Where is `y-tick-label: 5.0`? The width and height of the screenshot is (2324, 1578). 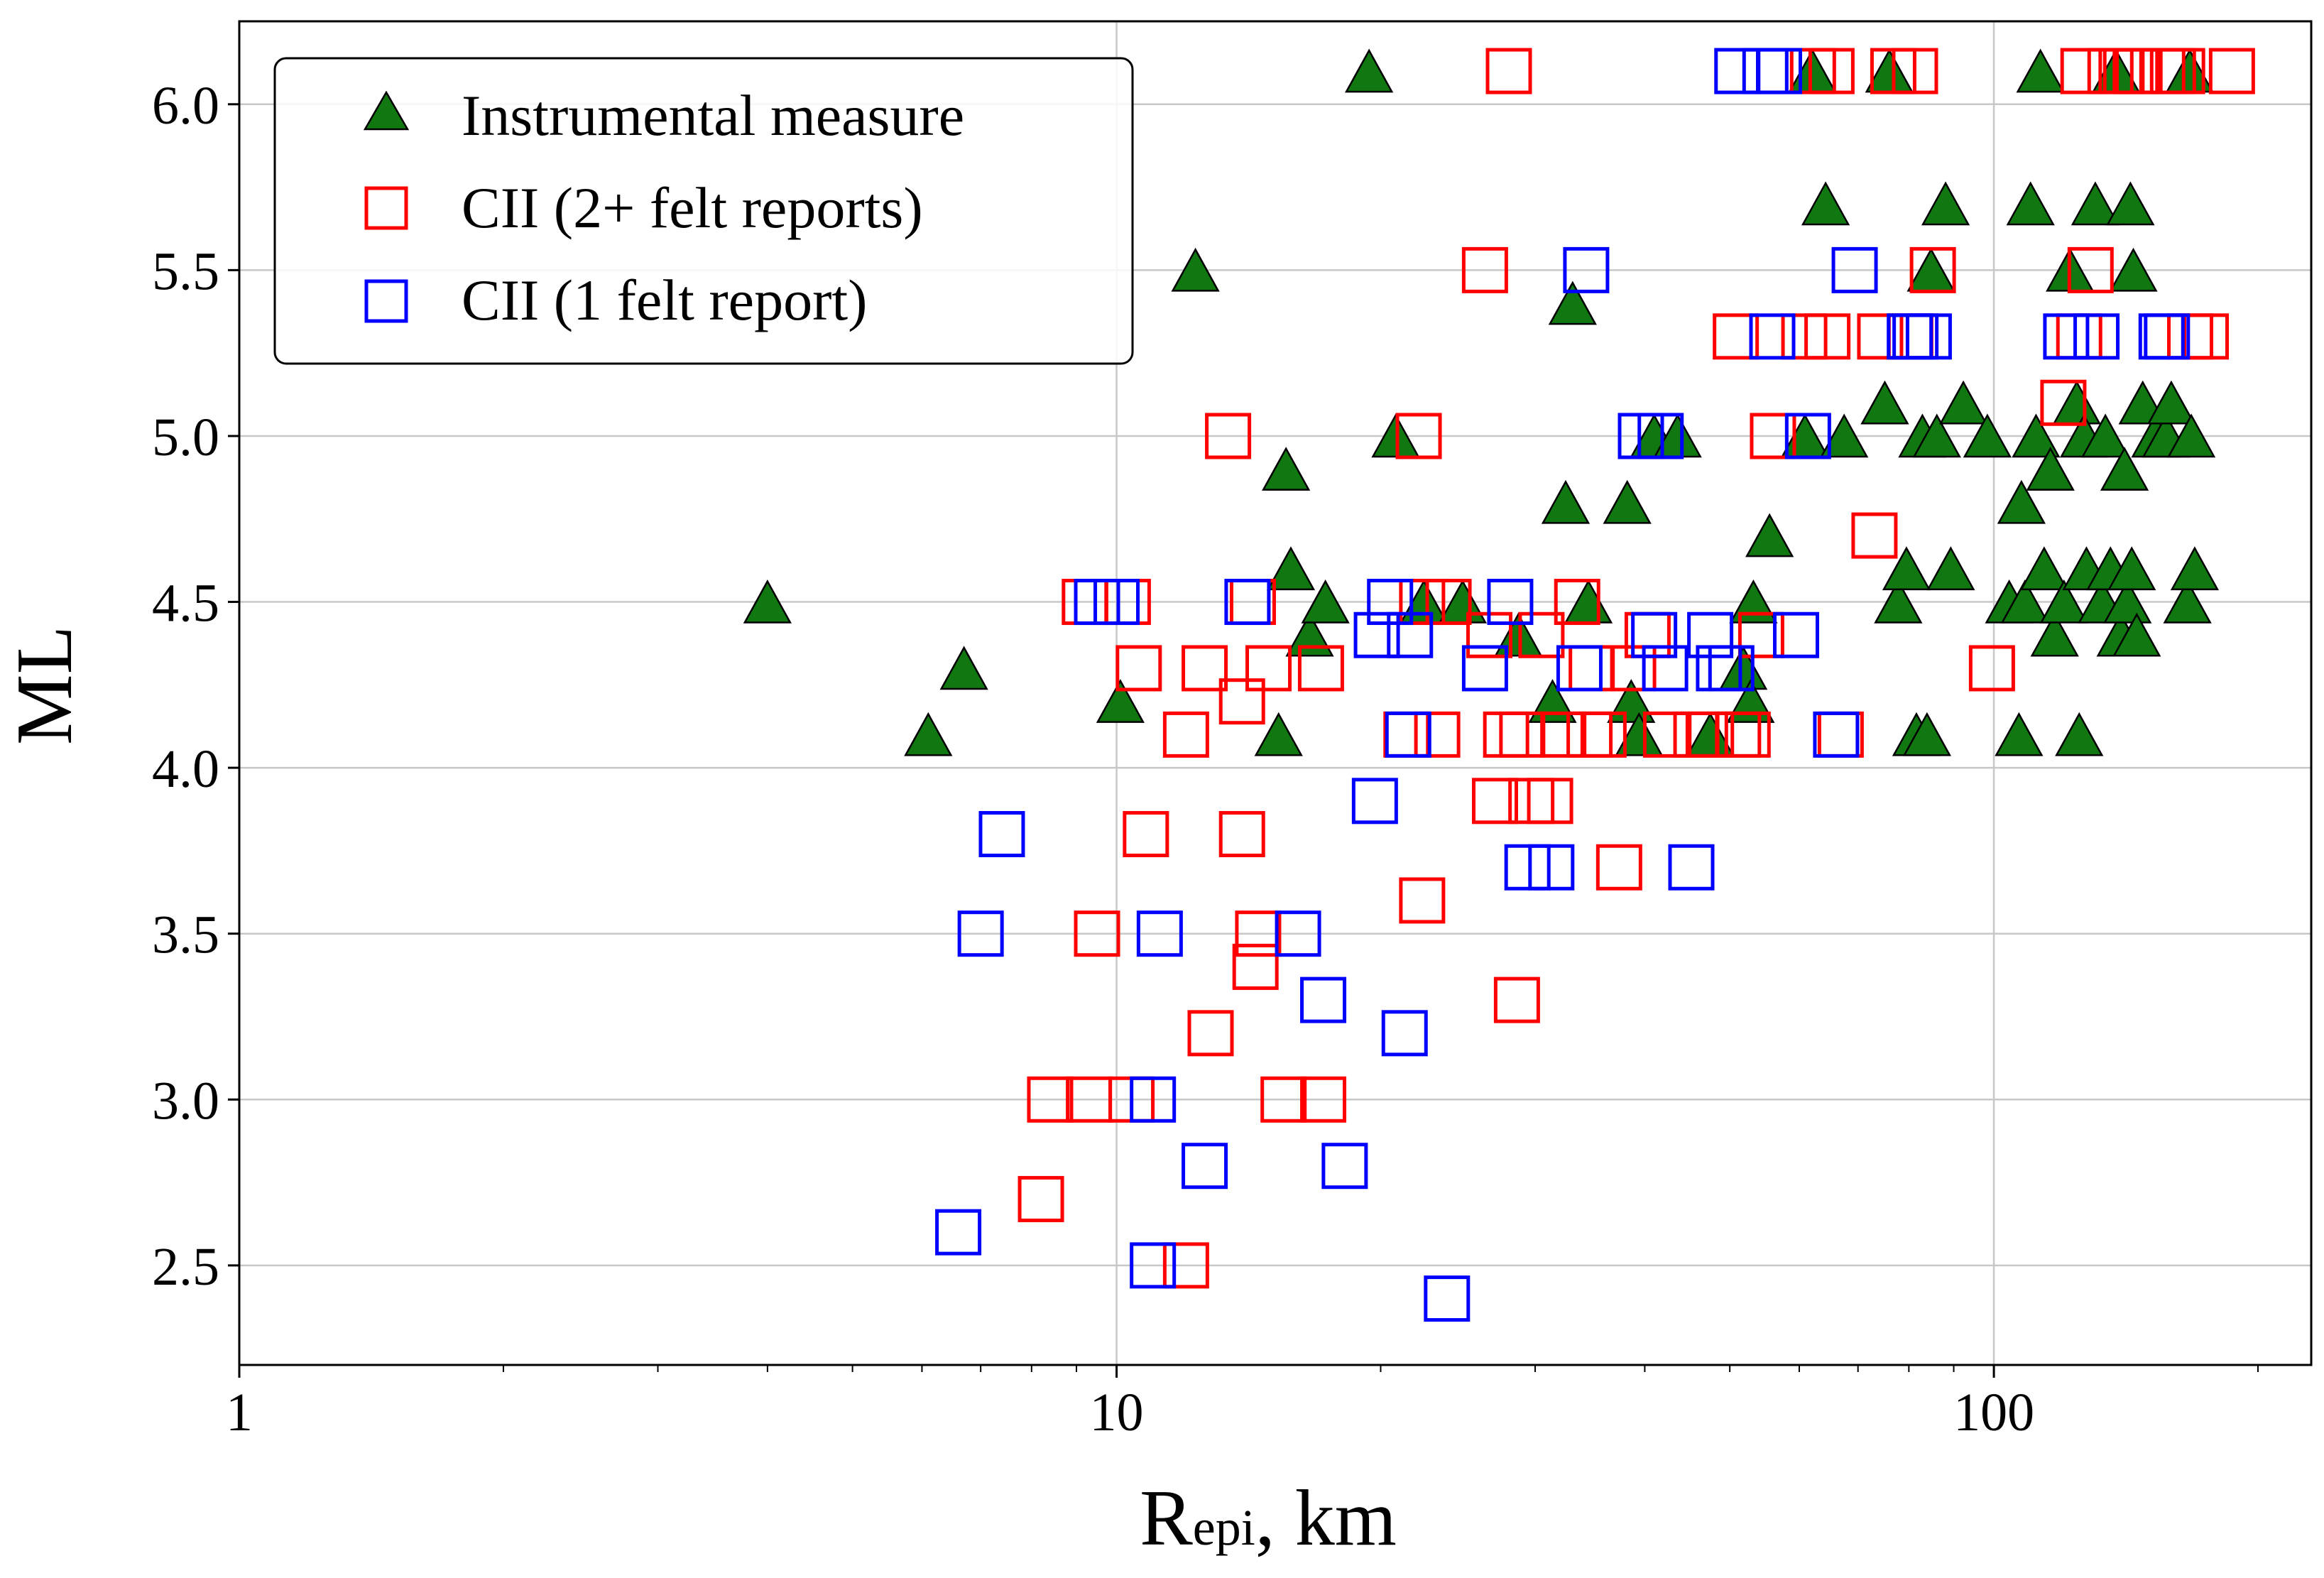
y-tick-label: 5.0 is located at coordinates (185, 437).